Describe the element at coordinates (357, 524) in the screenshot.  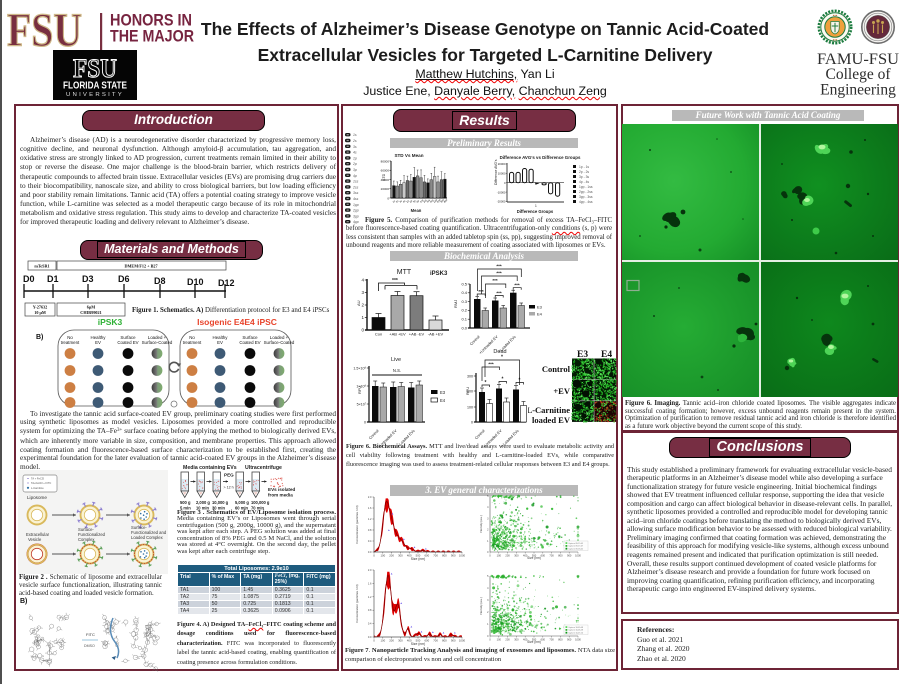
I see `svg-text: Concentration (particles / ml)` at that location.